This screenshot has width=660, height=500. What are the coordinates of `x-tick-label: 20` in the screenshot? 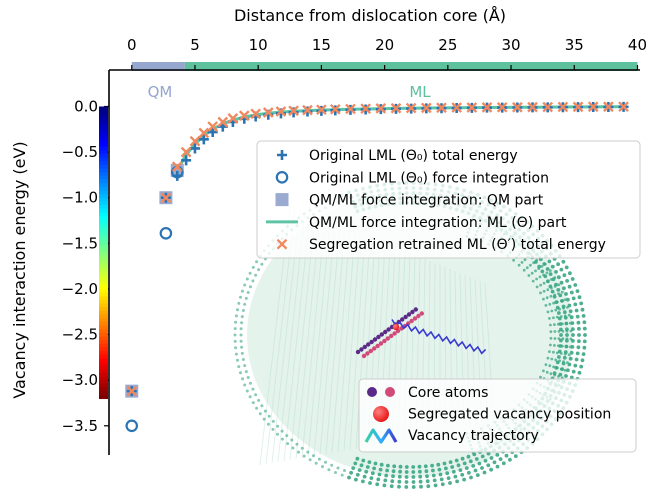 It's located at (384, 45).